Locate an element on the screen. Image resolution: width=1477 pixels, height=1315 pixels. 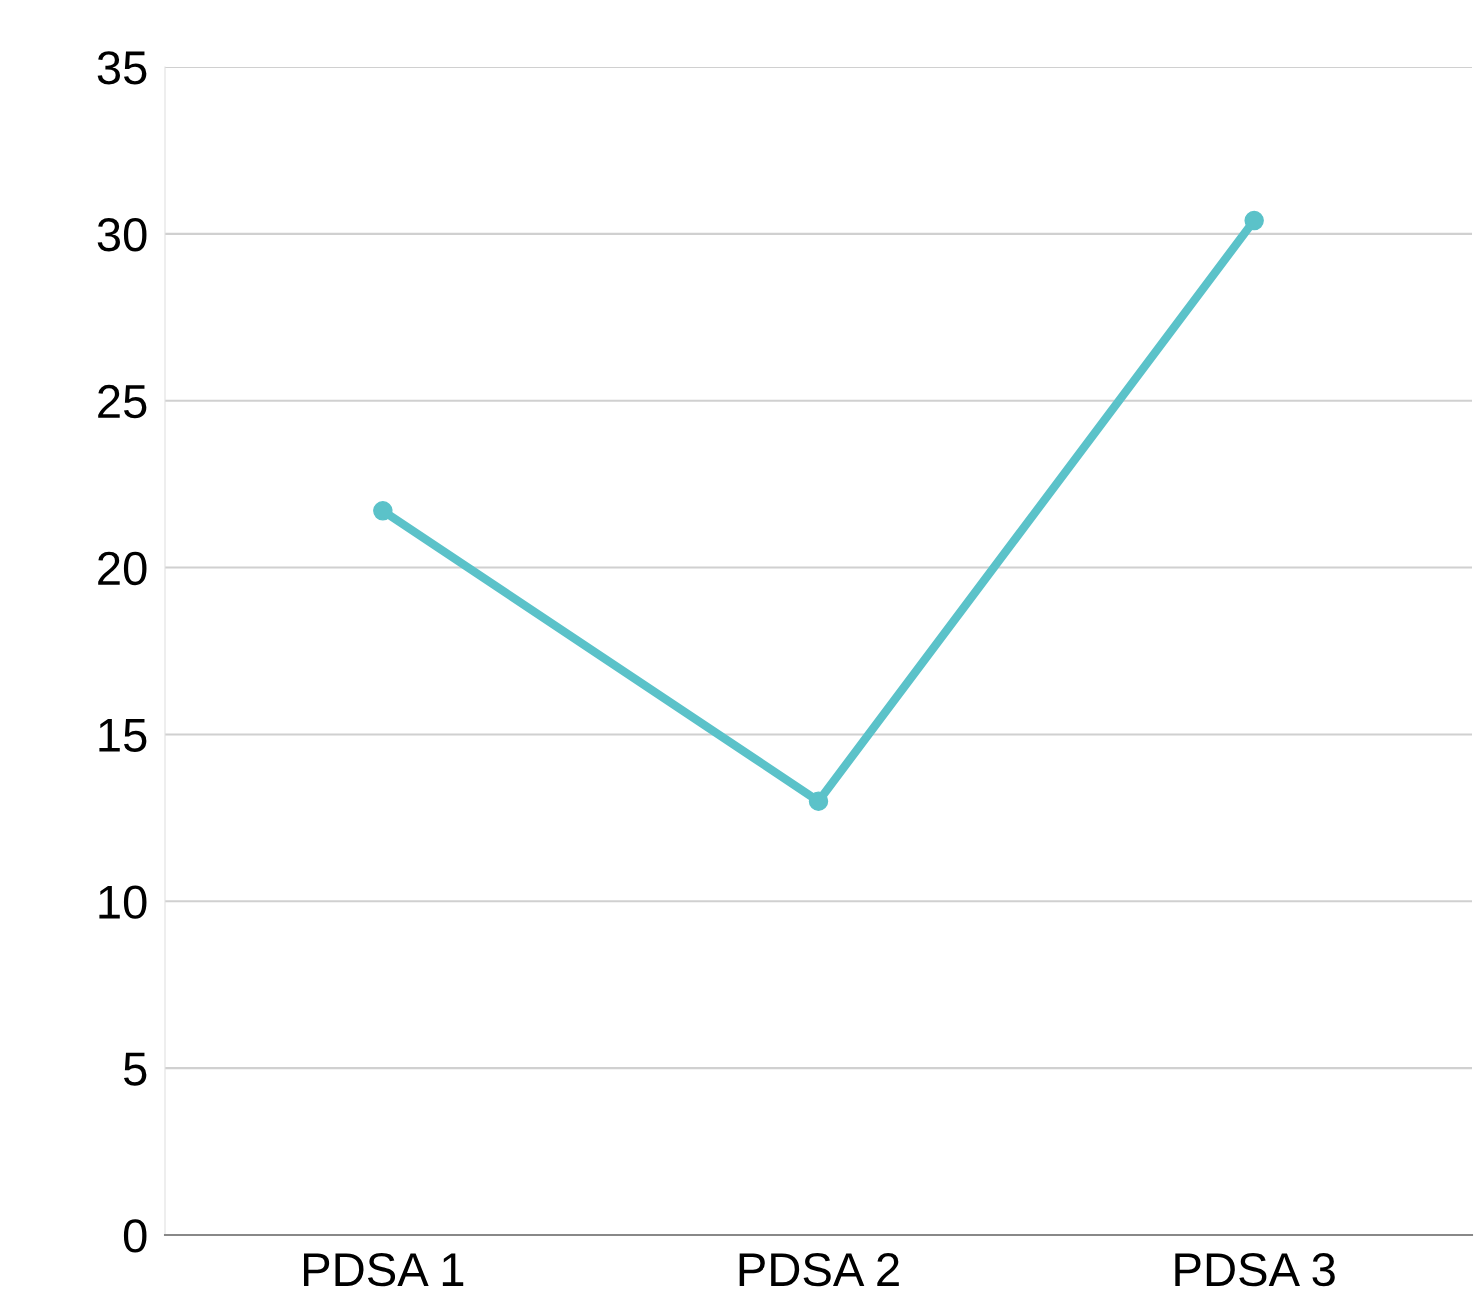
x-tick-label: PDSA 3 is located at coordinates (1255, 1269).